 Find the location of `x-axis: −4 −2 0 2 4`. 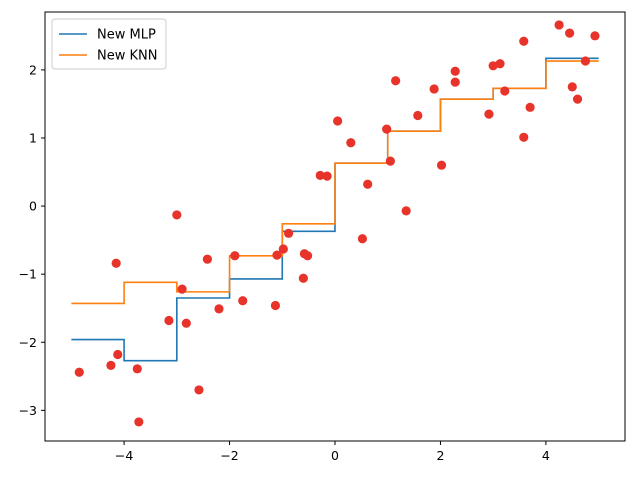

x-axis: −4 −2 0 2 4 is located at coordinates (332, 452).